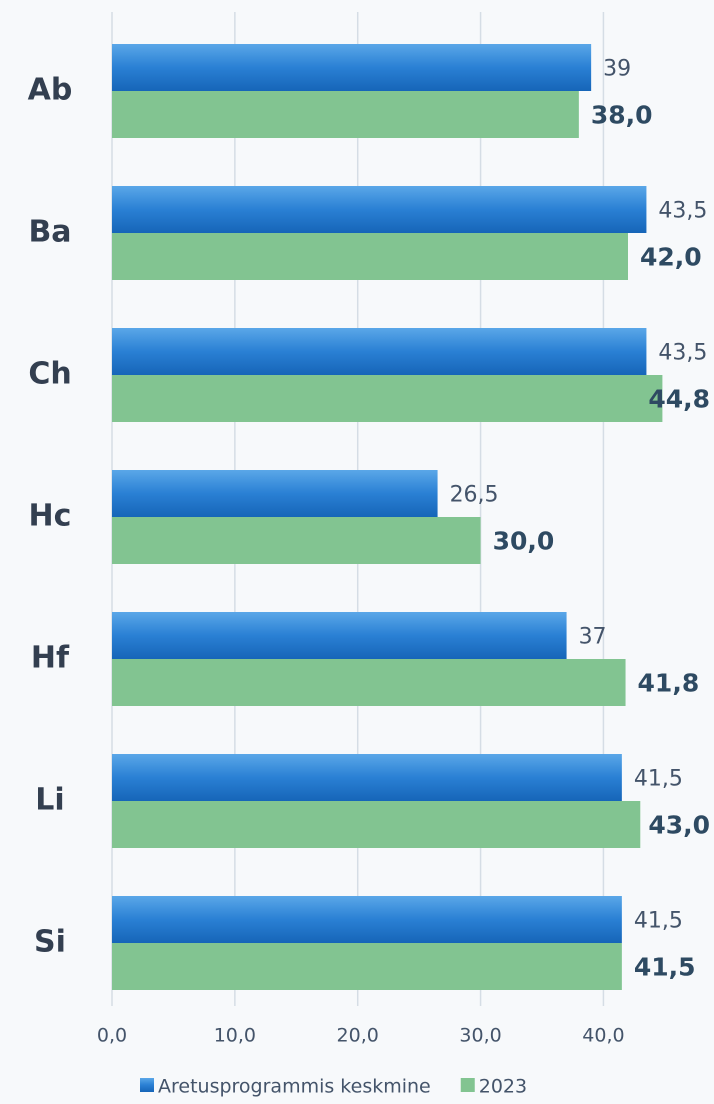 The image size is (714, 1104). What do you see at coordinates (503, 1087) in the screenshot?
I see `legend-label: 2023` at bounding box center [503, 1087].